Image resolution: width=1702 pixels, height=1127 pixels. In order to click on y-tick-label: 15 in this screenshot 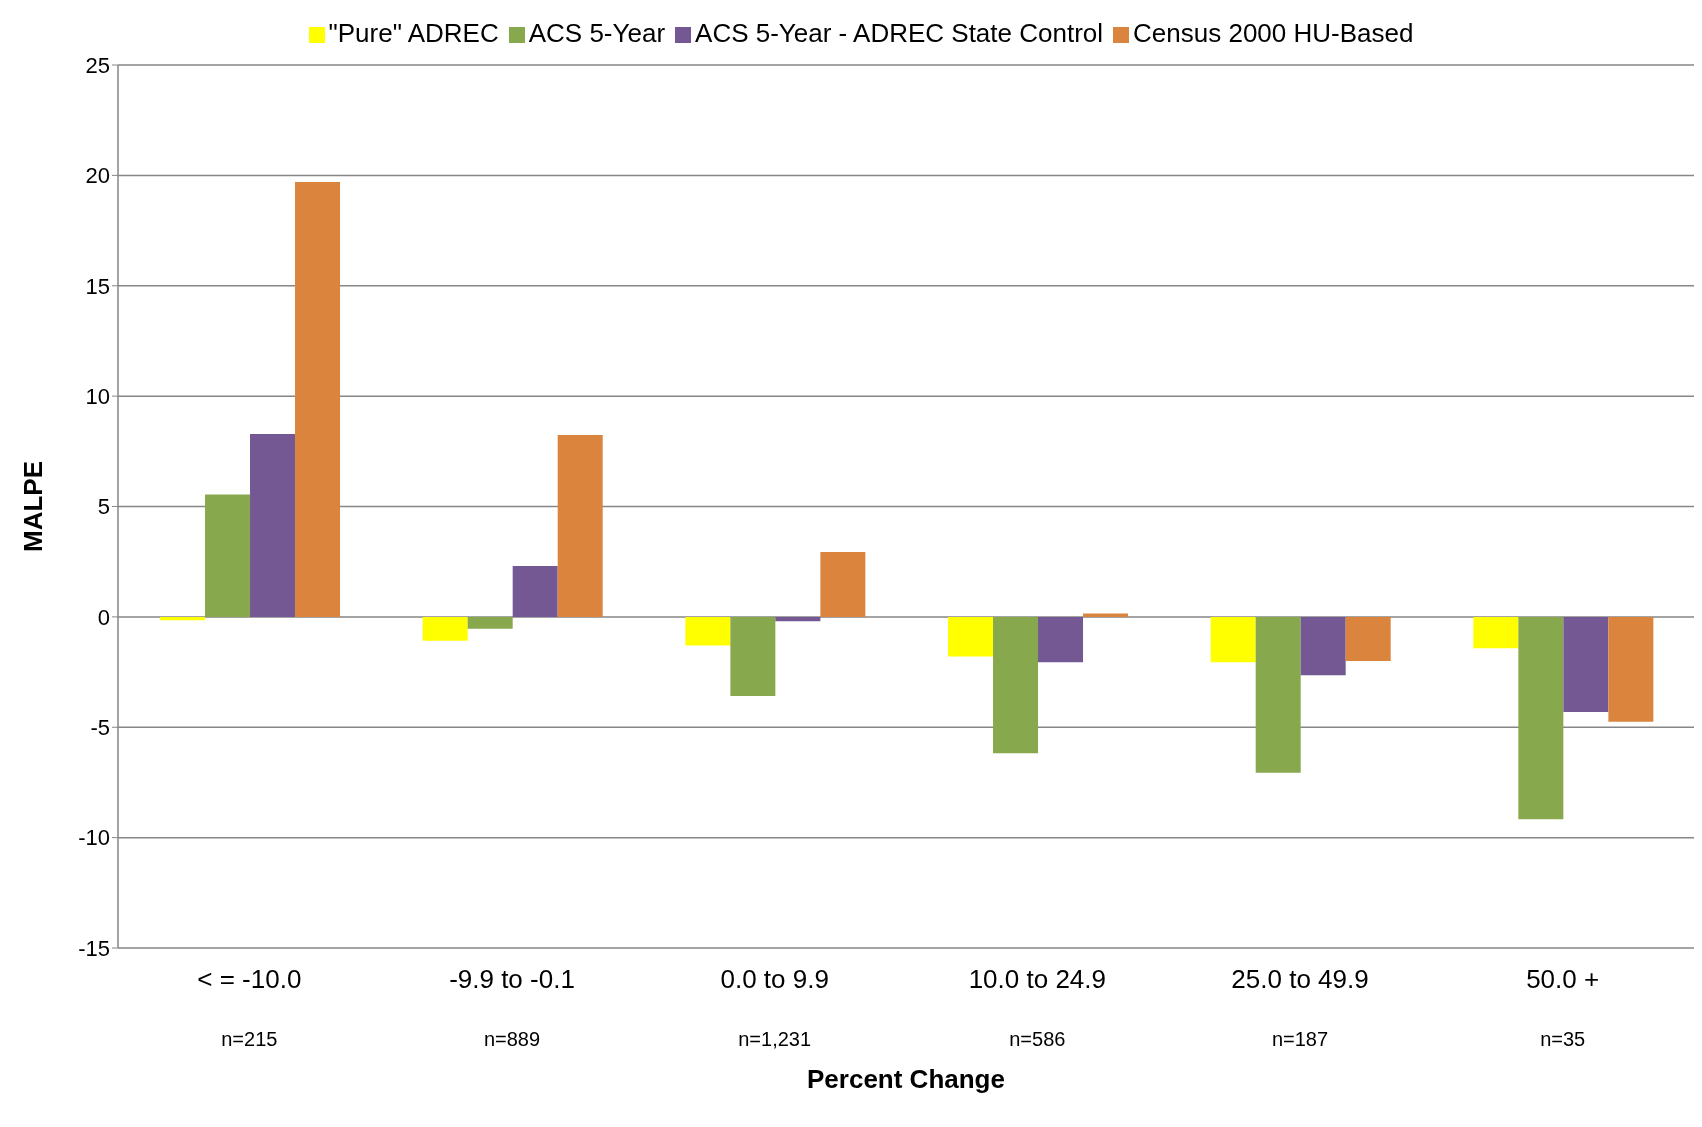, I will do `click(97, 286)`.